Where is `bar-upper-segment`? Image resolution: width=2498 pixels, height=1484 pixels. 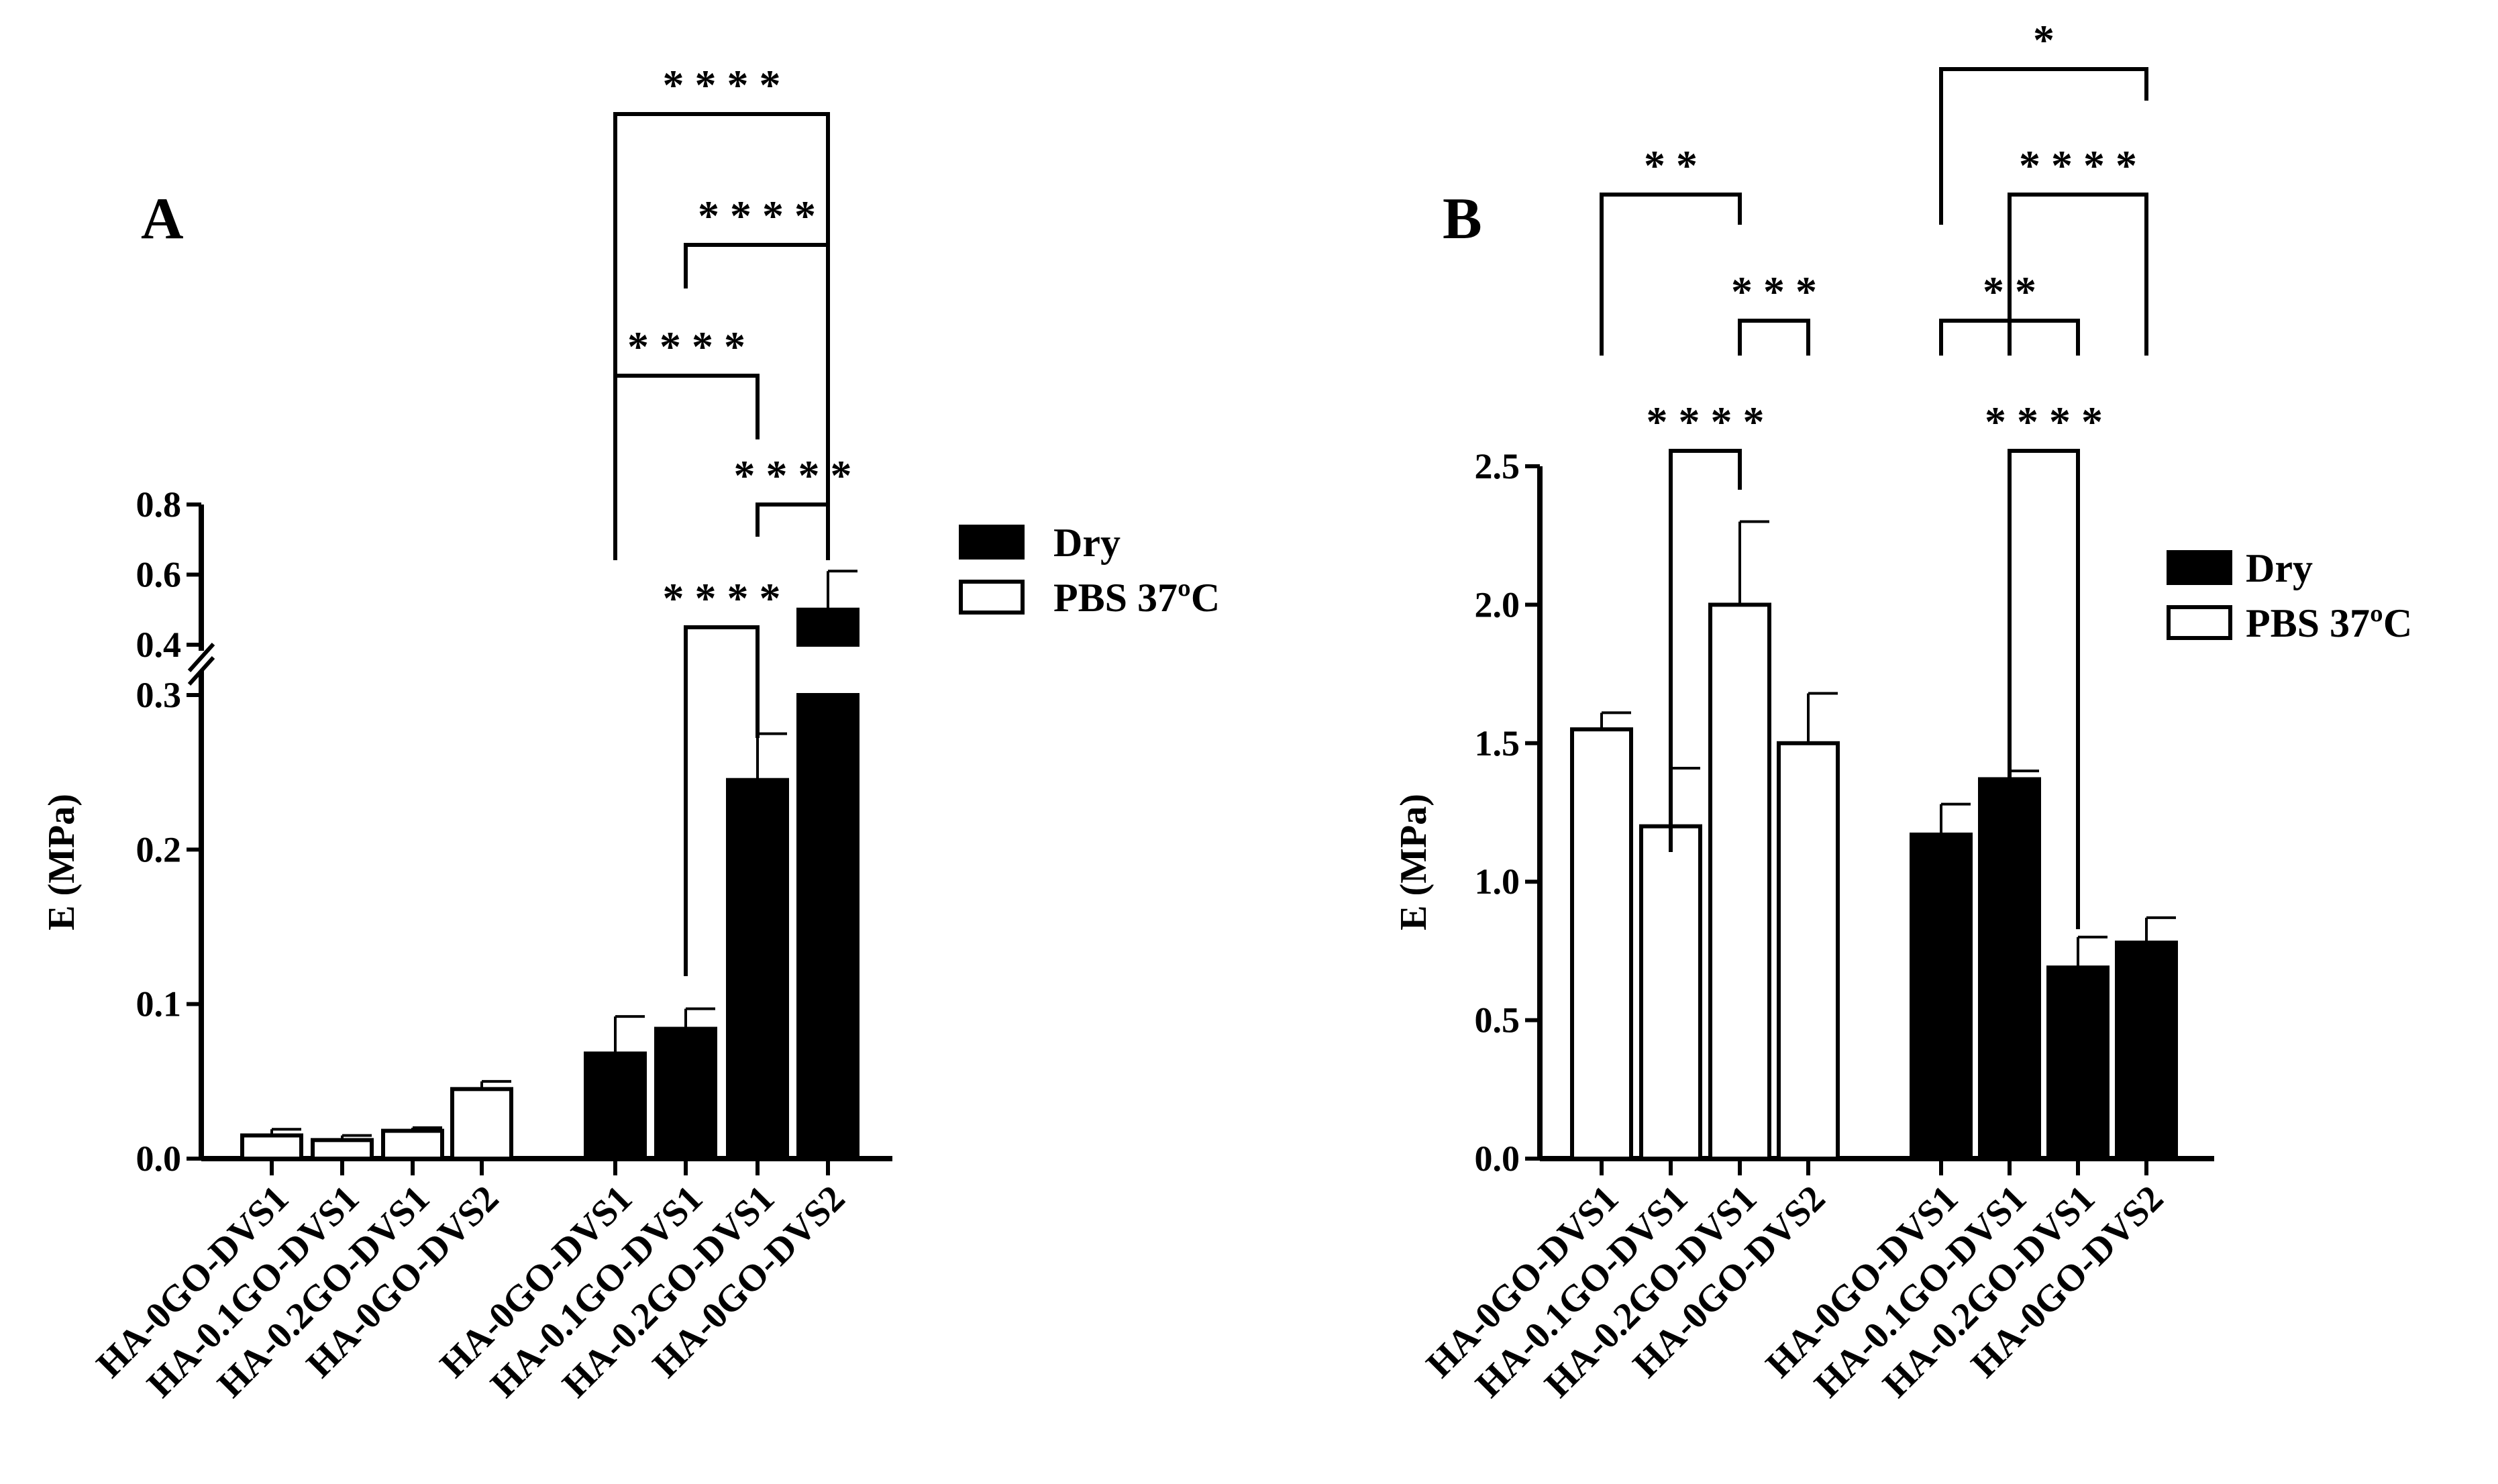
bar-upper-segment is located at coordinates (828, 627).